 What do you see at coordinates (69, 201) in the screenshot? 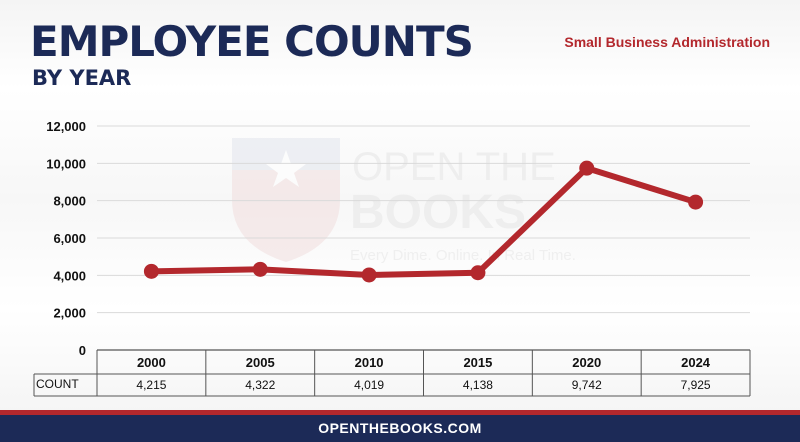
I see `y-tick-label: 8,000` at bounding box center [69, 201].